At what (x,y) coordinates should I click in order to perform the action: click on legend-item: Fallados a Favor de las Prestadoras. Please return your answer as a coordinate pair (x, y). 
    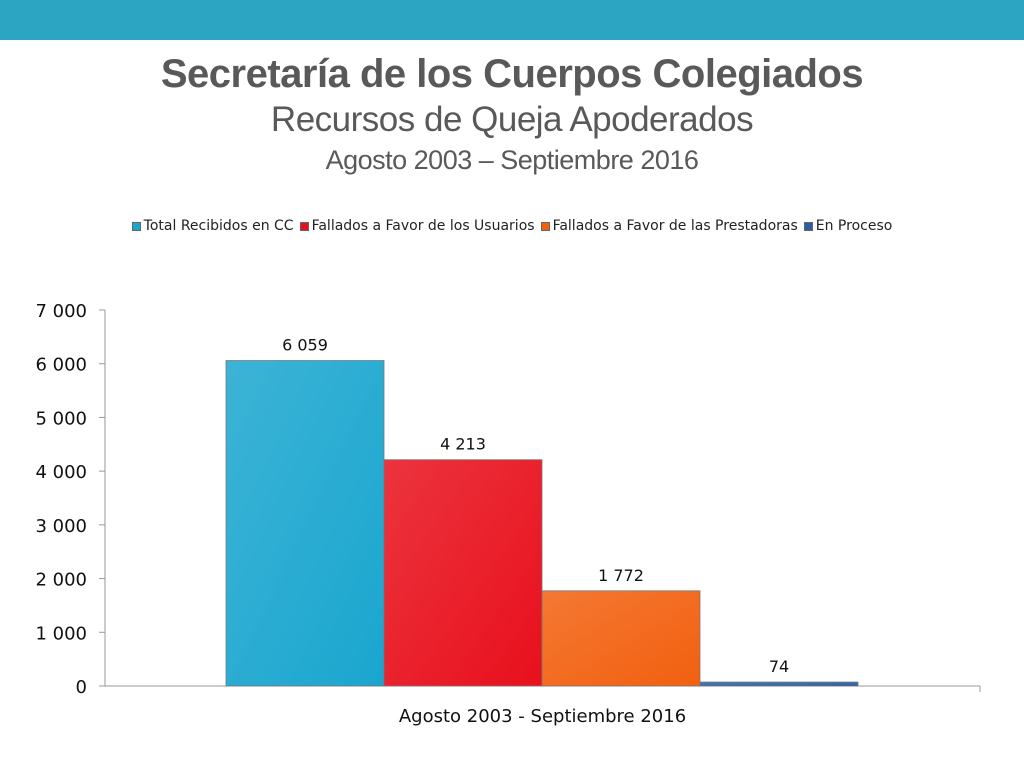
    Looking at the image, I should click on (669, 226).